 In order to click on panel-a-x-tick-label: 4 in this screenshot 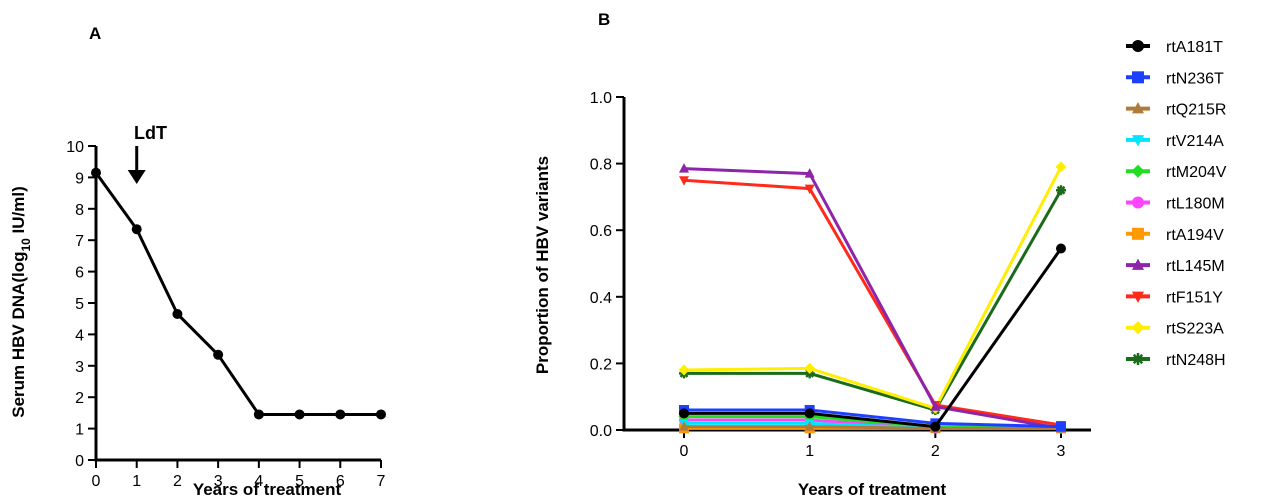, I will do `click(258, 481)`.